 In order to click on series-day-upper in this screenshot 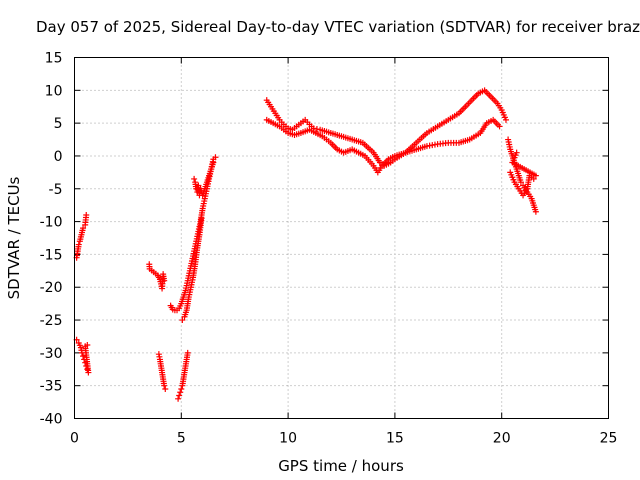, I will do `click(386, 128)`.